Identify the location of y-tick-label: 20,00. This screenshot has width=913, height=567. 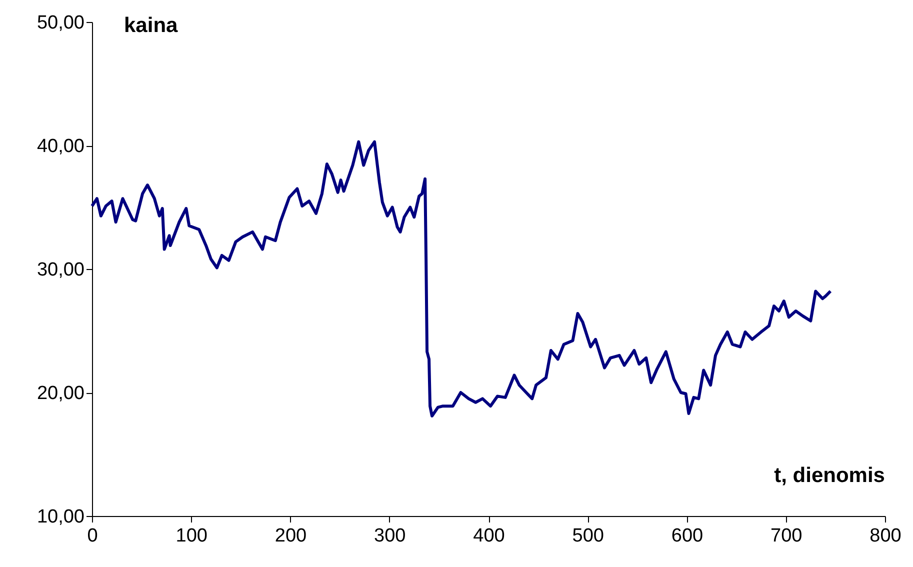
(60, 393).